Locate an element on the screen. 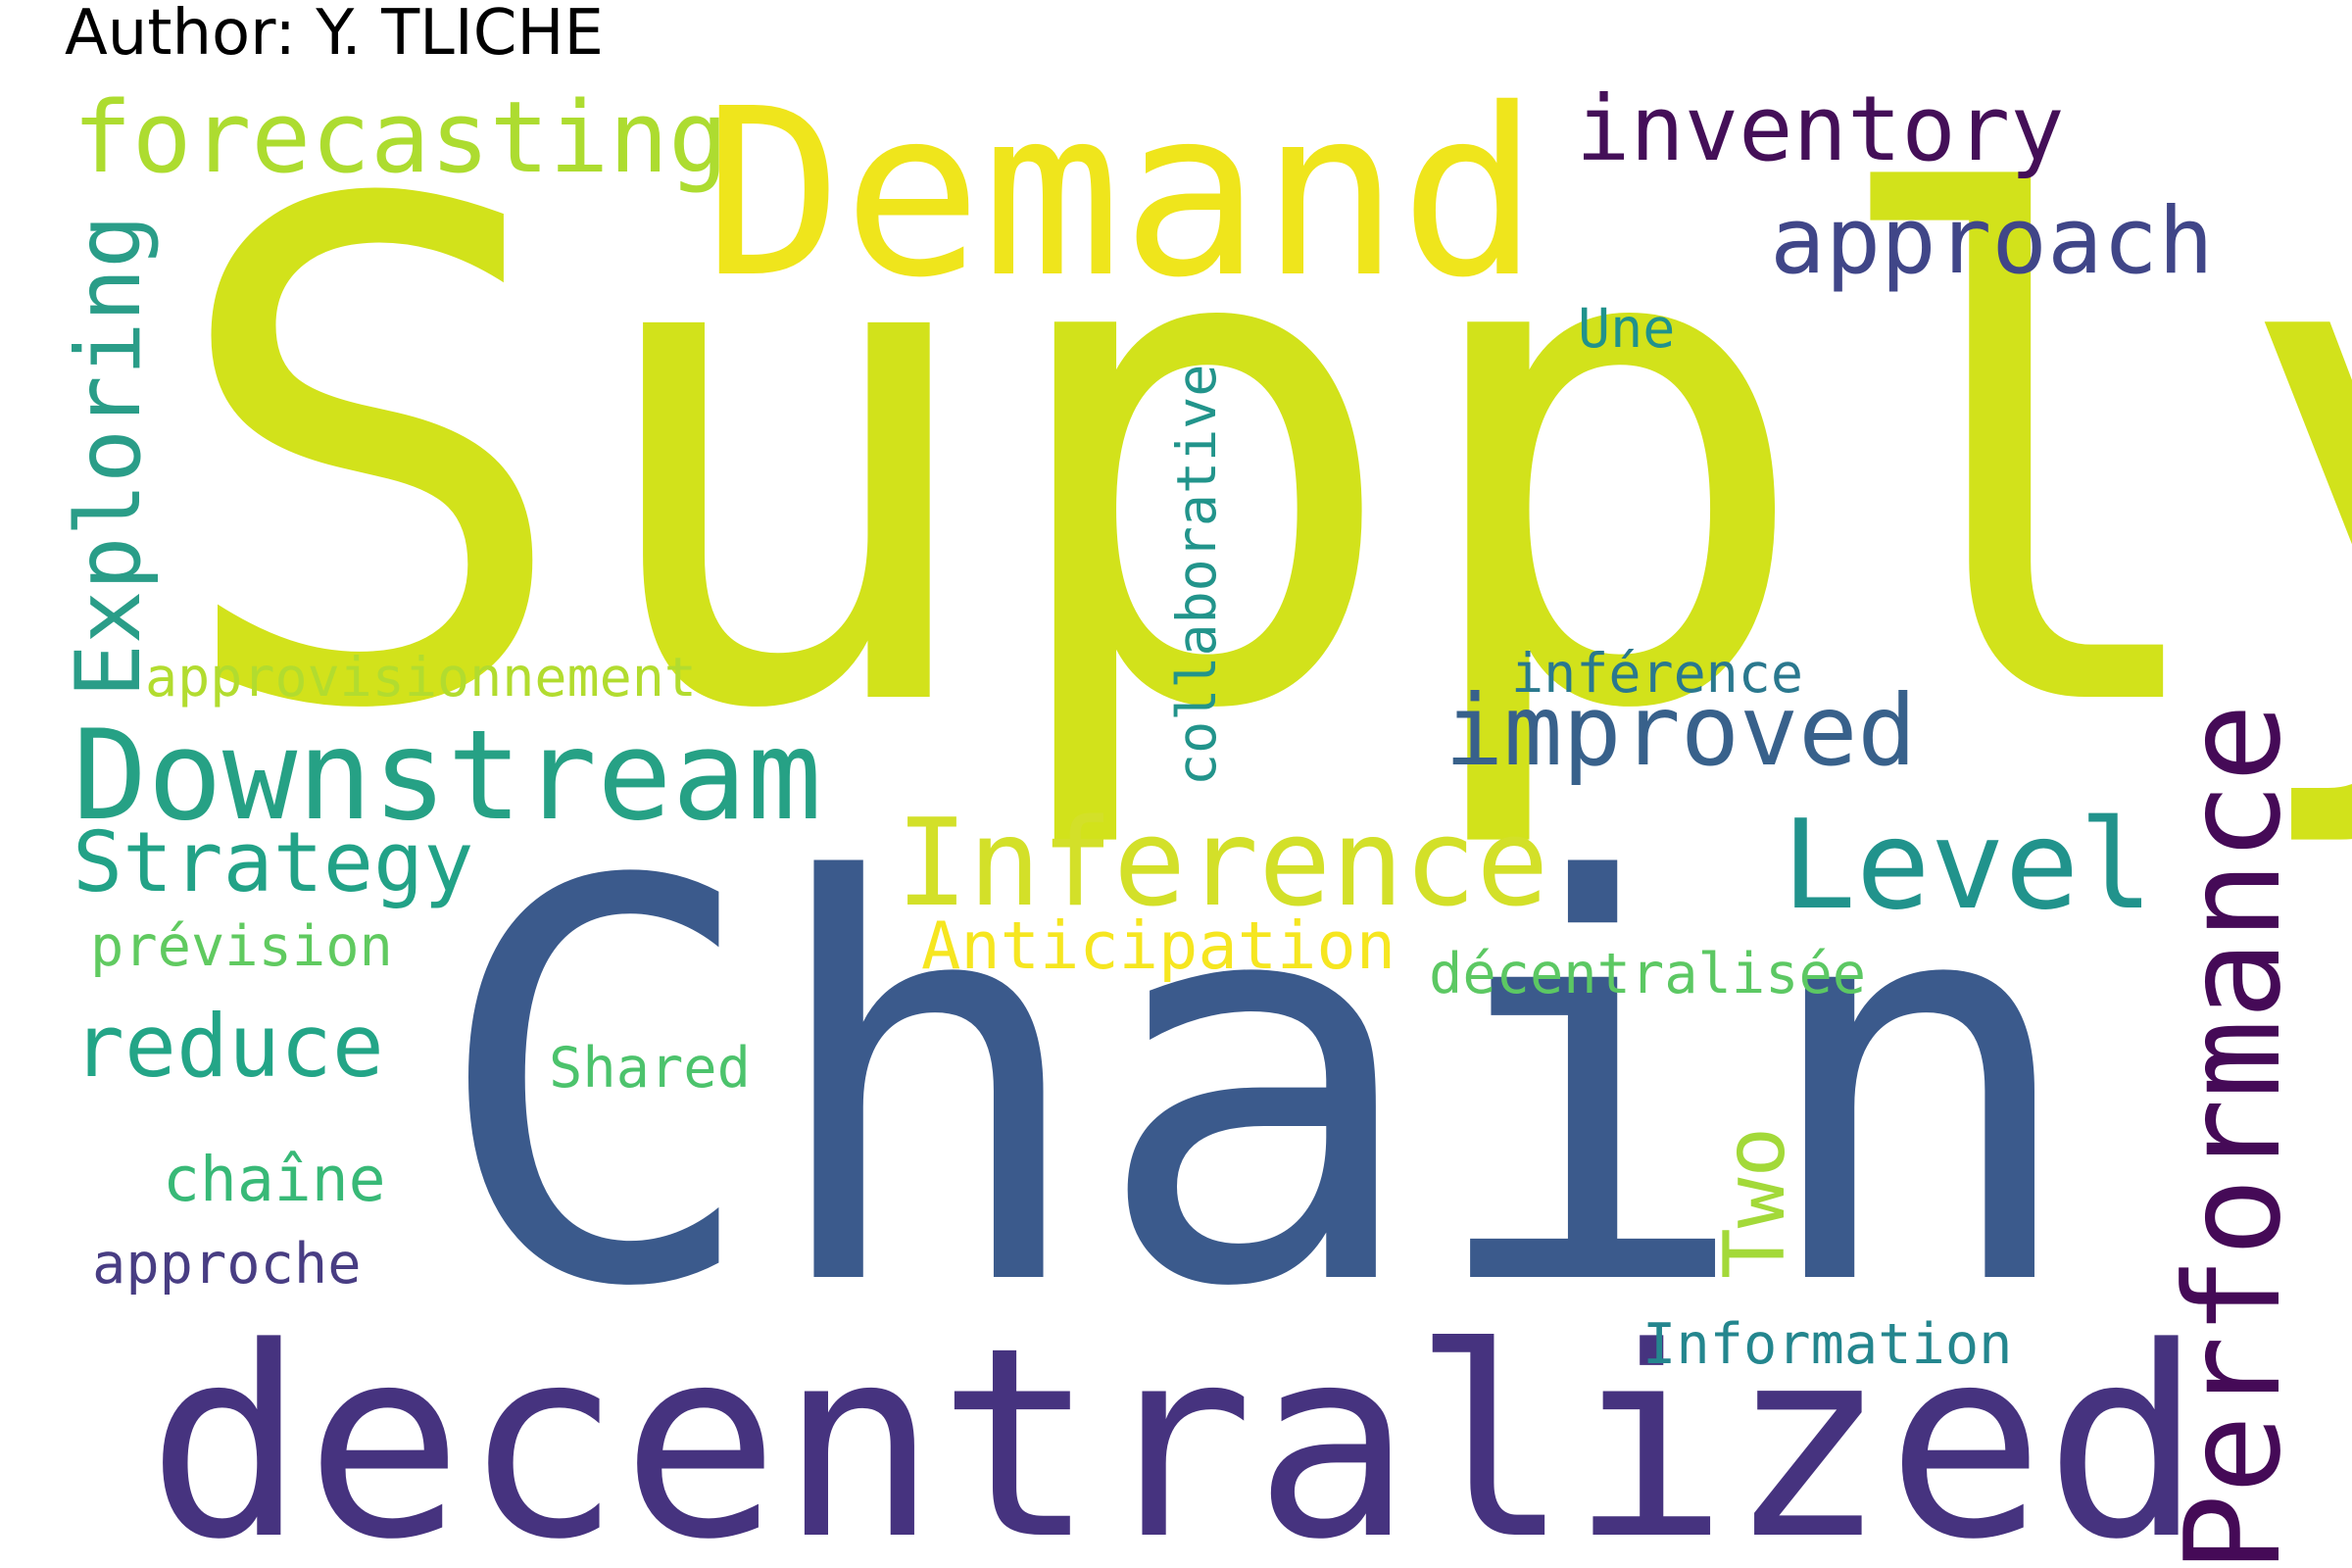 The height and width of the screenshot is (1568, 2352). word-downstream: Downstream is located at coordinates (447, 775).